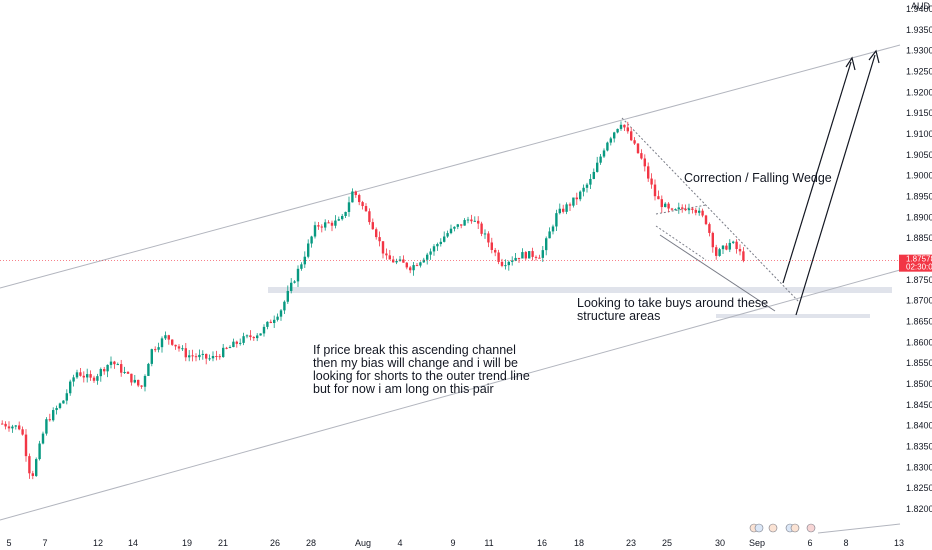 This screenshot has height=550, width=932. I want to click on buys-annotation-line-2: structure areas, so click(618, 316).